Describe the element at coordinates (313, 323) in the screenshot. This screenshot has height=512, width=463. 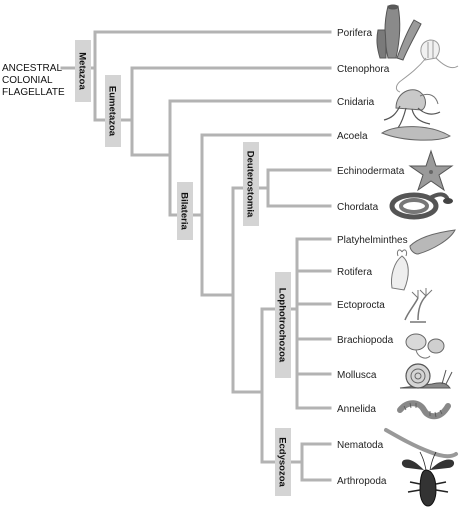
I see `branch-lophotrochozoa` at that location.